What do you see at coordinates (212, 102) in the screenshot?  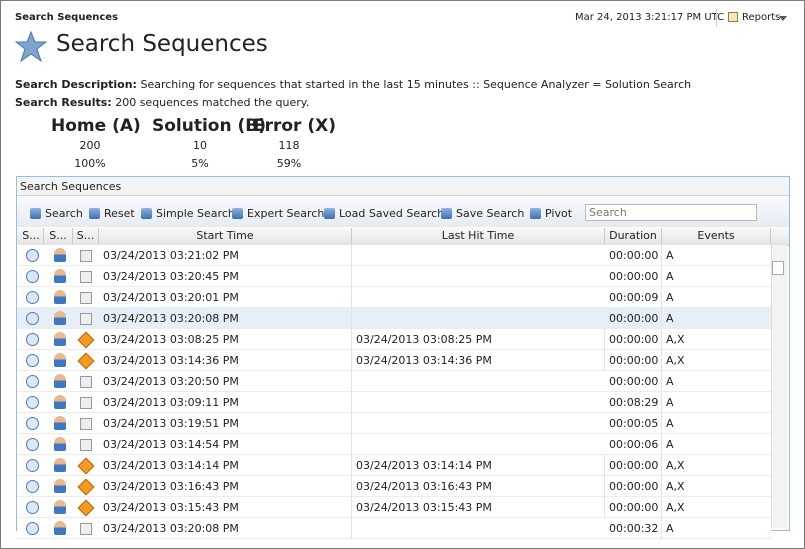 I see `results-text: 200 sequences matched the query.` at bounding box center [212, 102].